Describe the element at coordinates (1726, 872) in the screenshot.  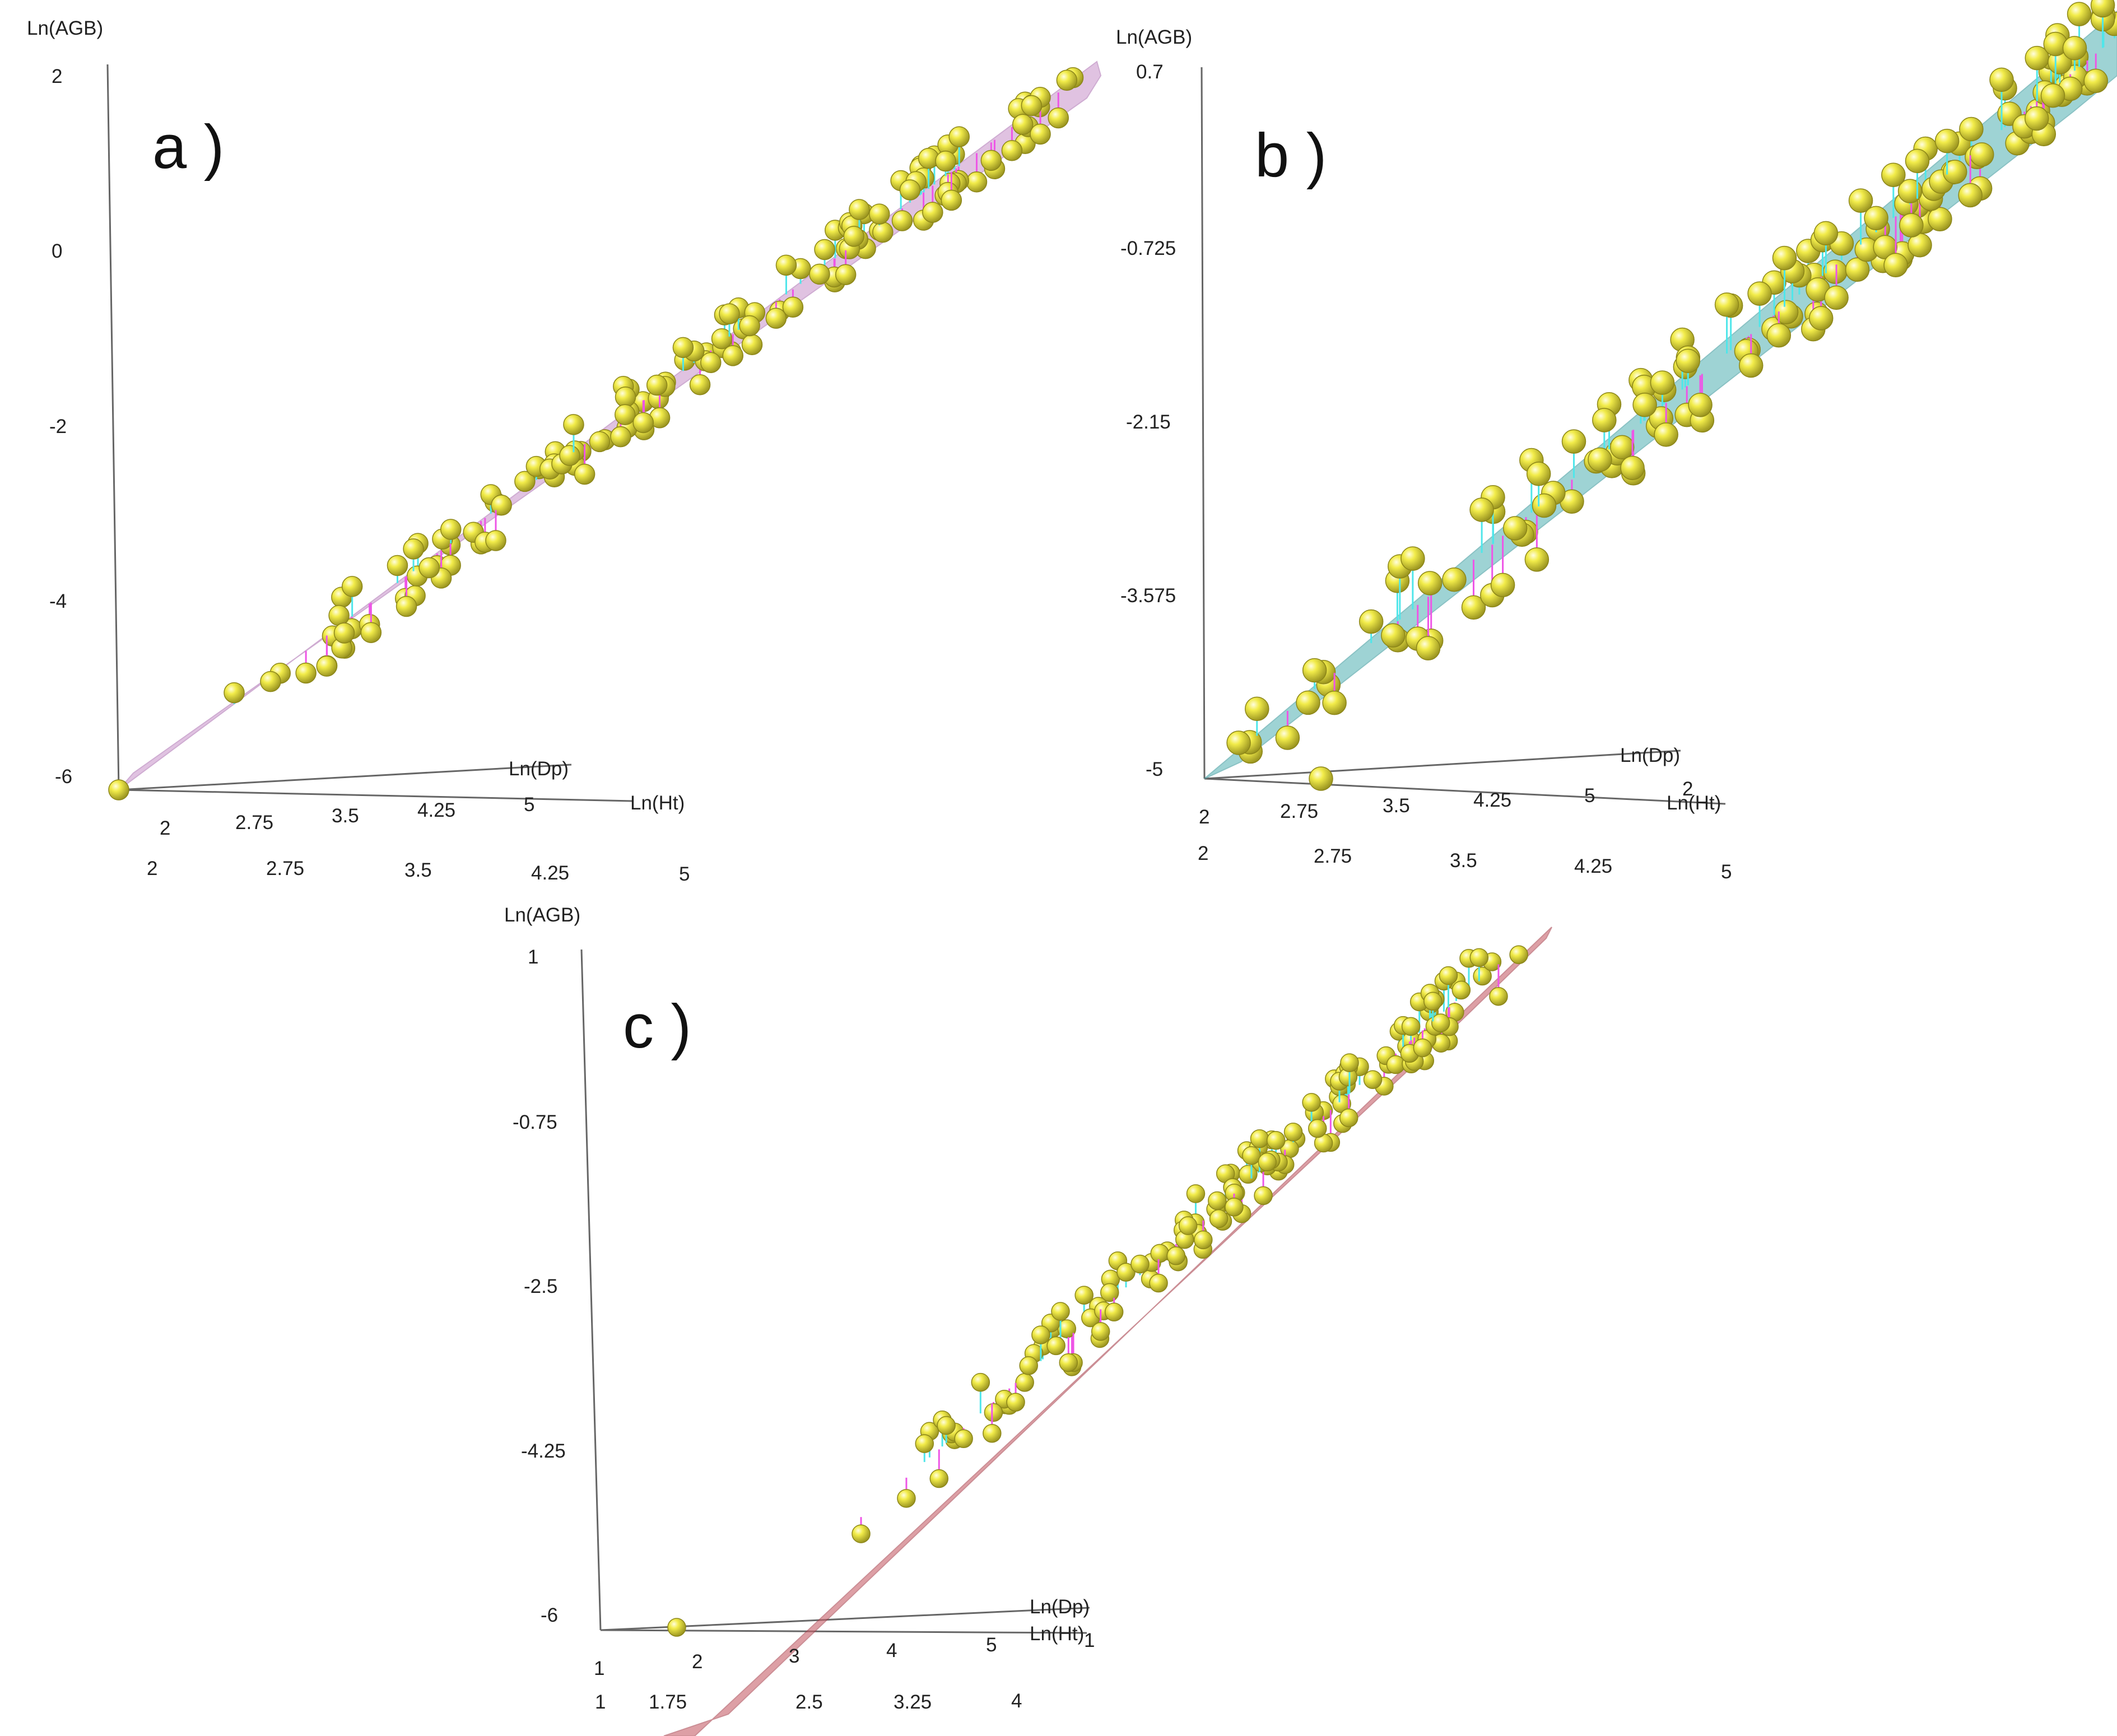
I see `panel-b-ht-tick-5: 5` at that location.